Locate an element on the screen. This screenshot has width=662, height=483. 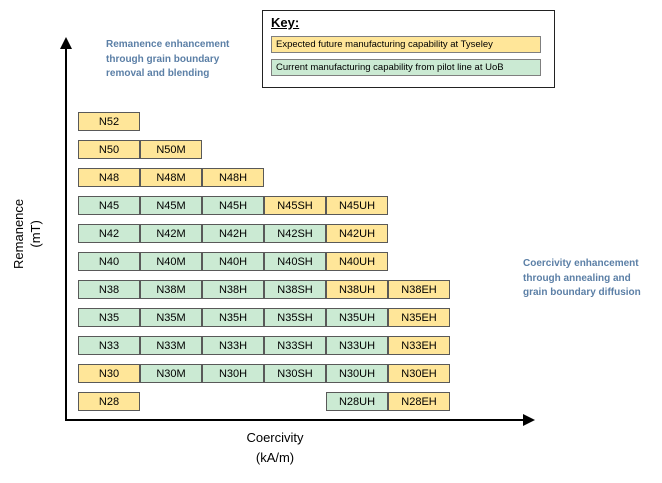
key-title: Key: is located at coordinates (285, 22).